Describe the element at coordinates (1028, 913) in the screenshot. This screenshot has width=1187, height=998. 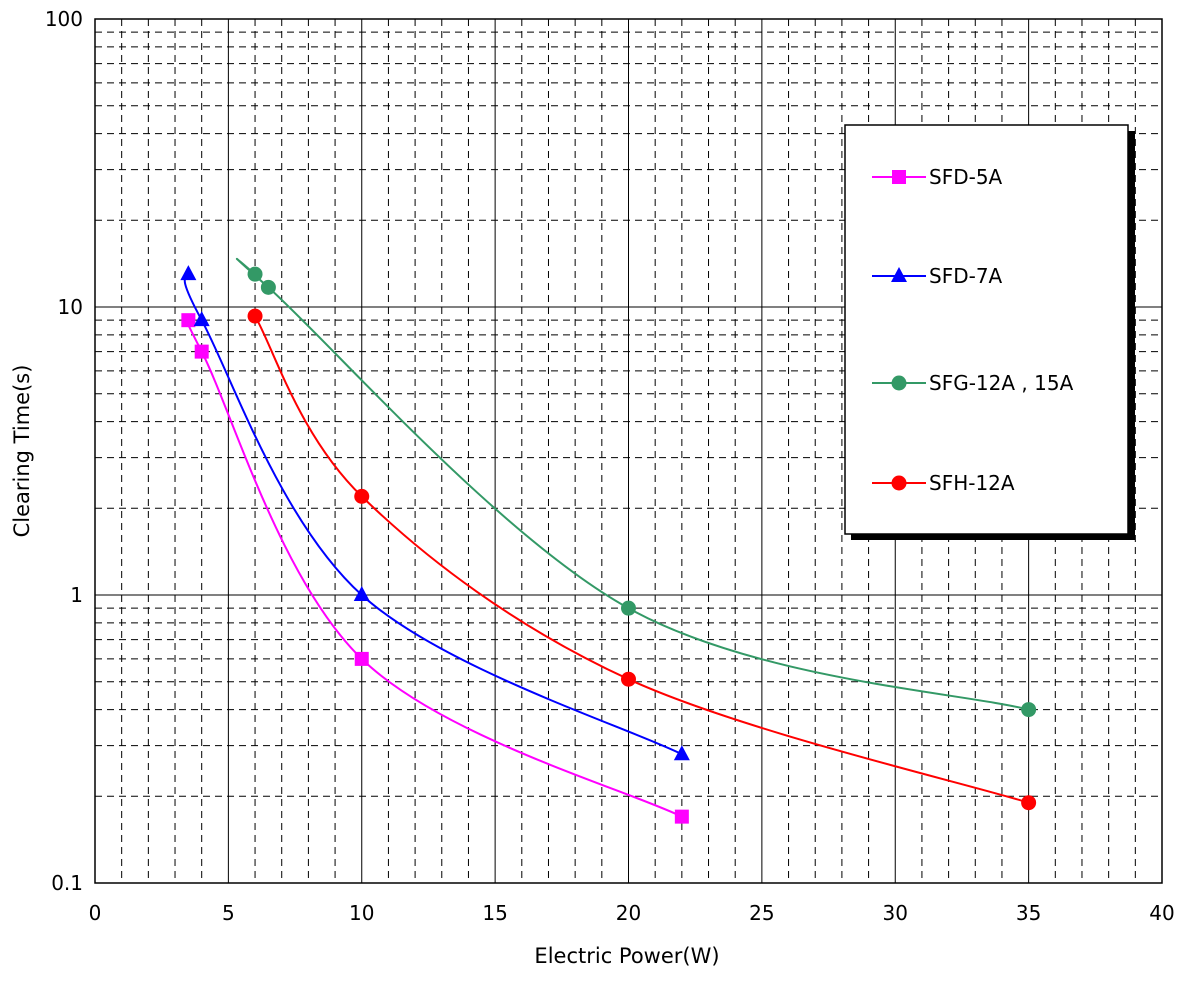
I see `x-tick-label: 35` at that location.